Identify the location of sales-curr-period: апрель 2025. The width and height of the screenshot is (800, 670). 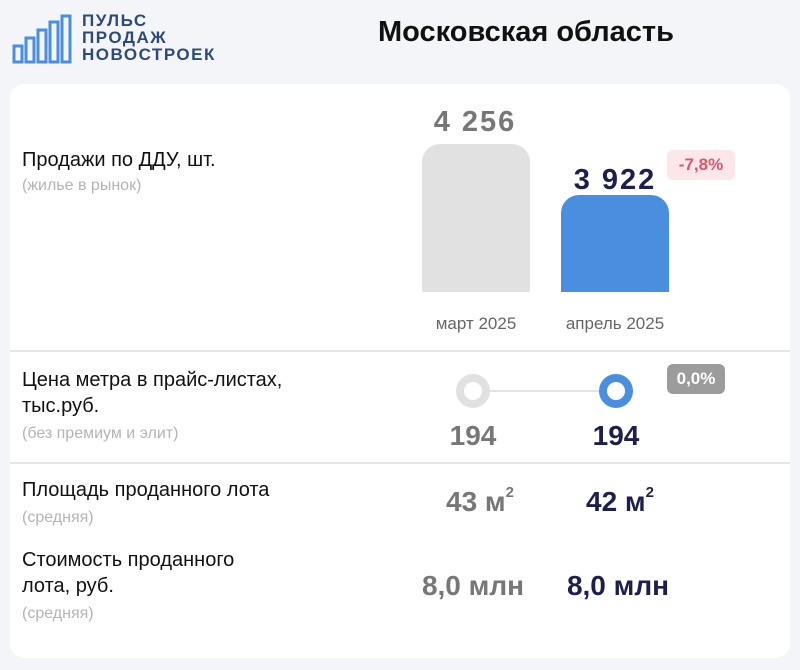
(615, 323).